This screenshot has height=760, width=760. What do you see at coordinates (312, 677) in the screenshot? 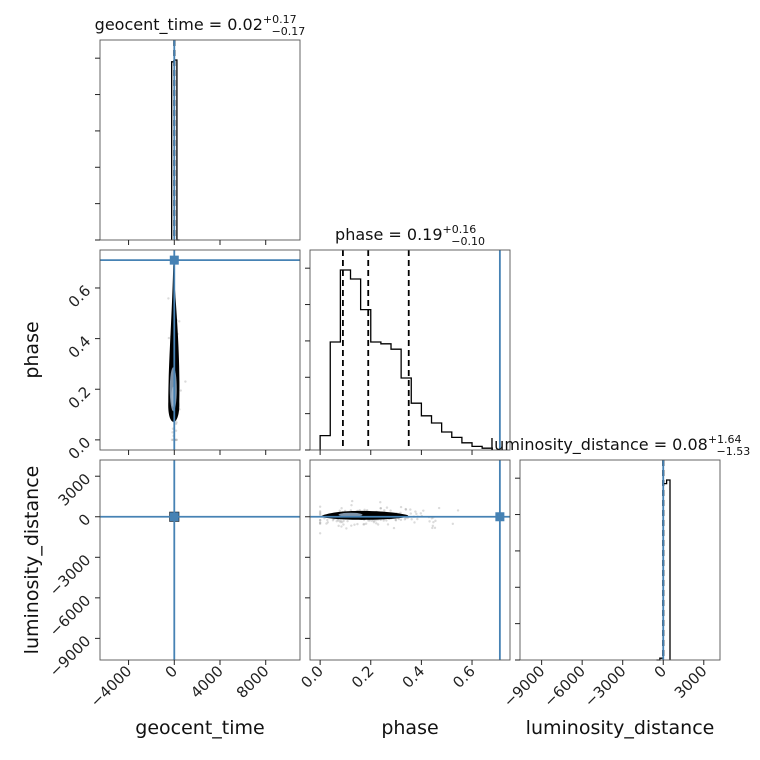
I see `tick-label-x-phase-0: 0.0` at bounding box center [312, 677].